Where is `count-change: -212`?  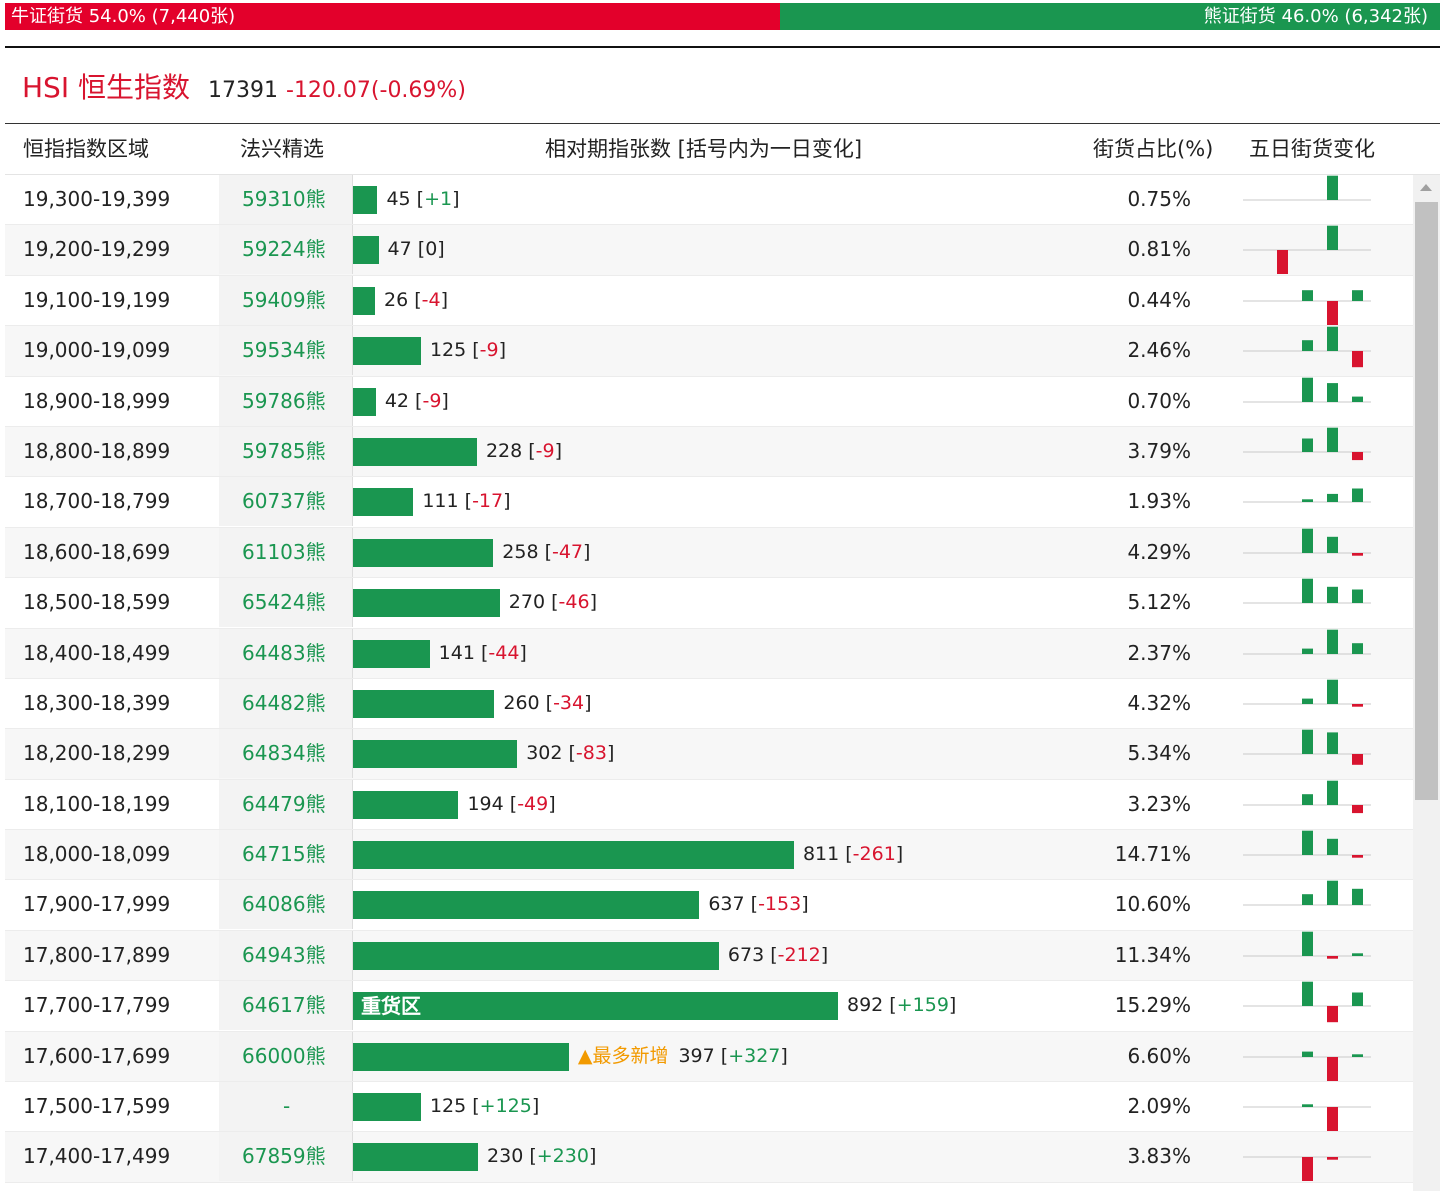
count-change: -212 is located at coordinates (799, 954).